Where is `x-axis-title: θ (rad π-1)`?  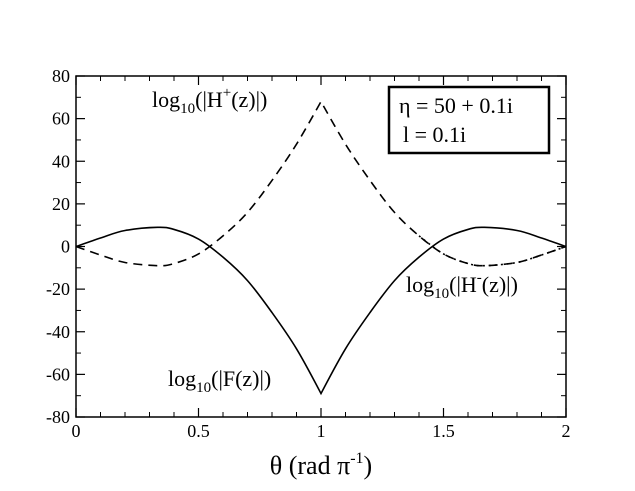 x-axis-title: θ (rad π-1) is located at coordinates (321, 465).